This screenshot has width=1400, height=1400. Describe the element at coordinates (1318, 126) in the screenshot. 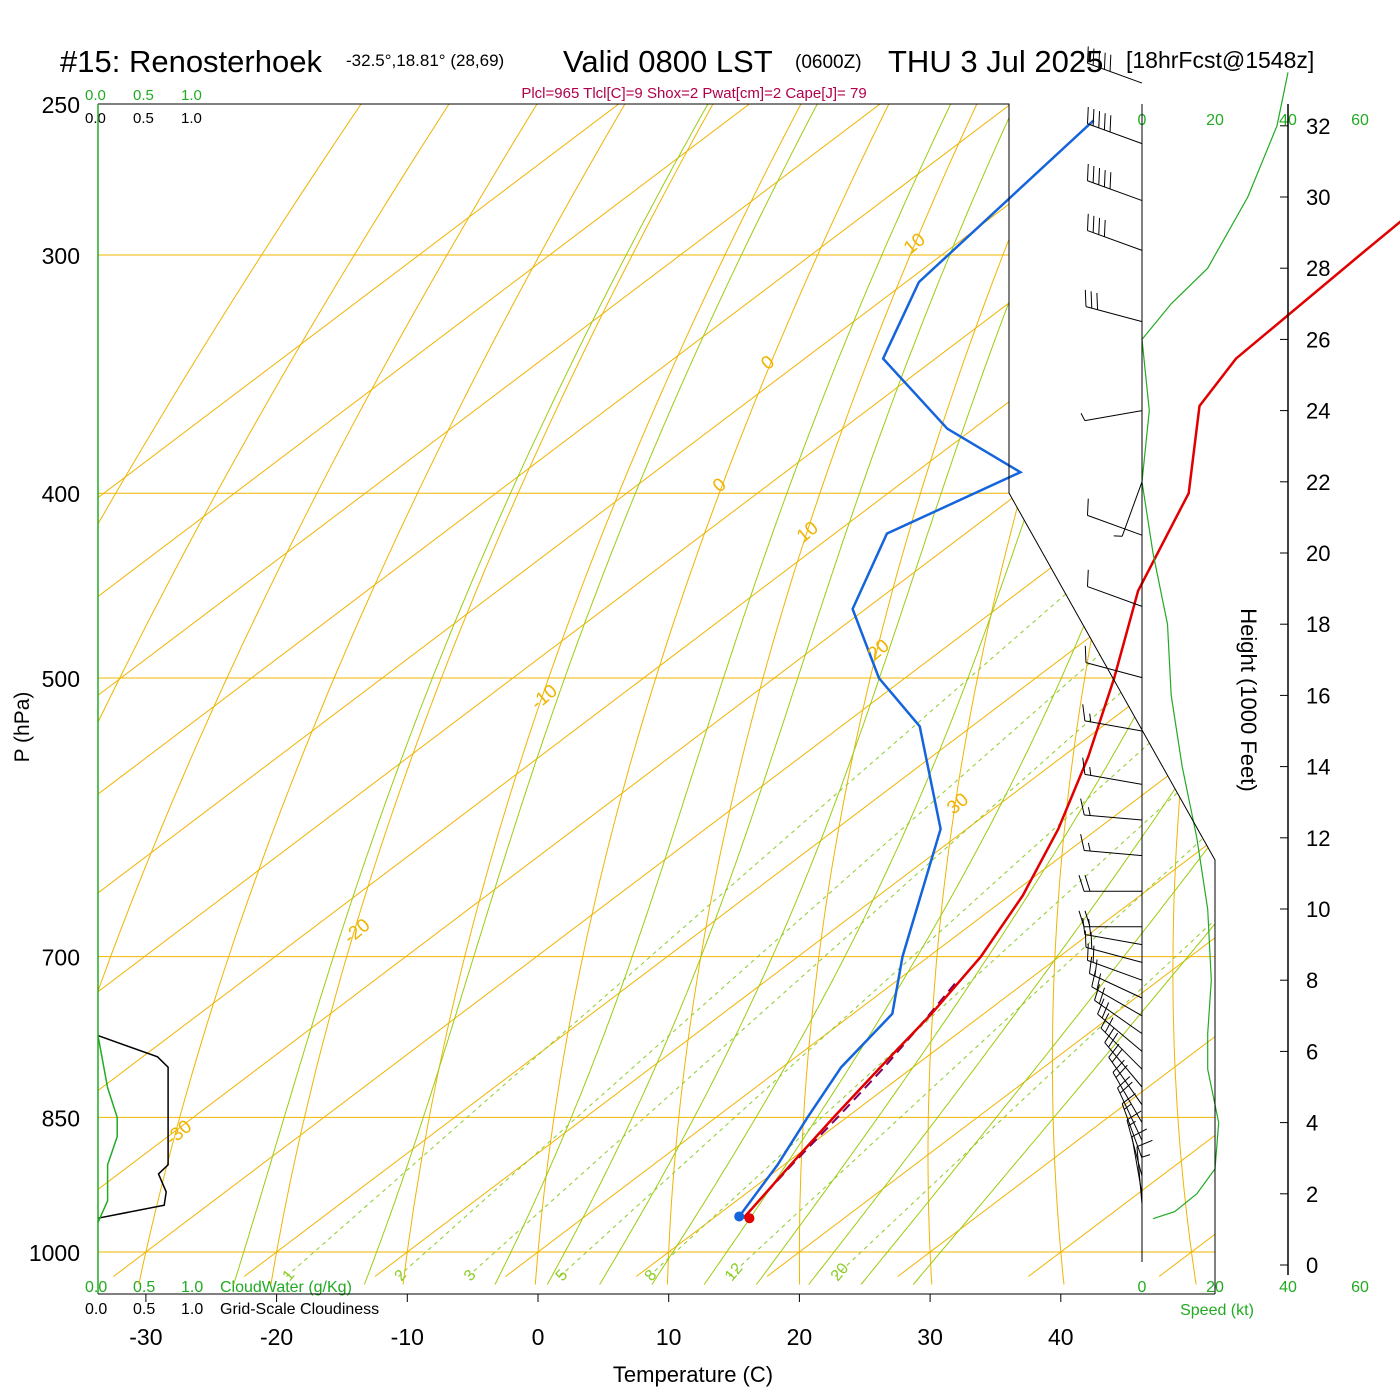

I see `height-tick-label: 32` at that location.